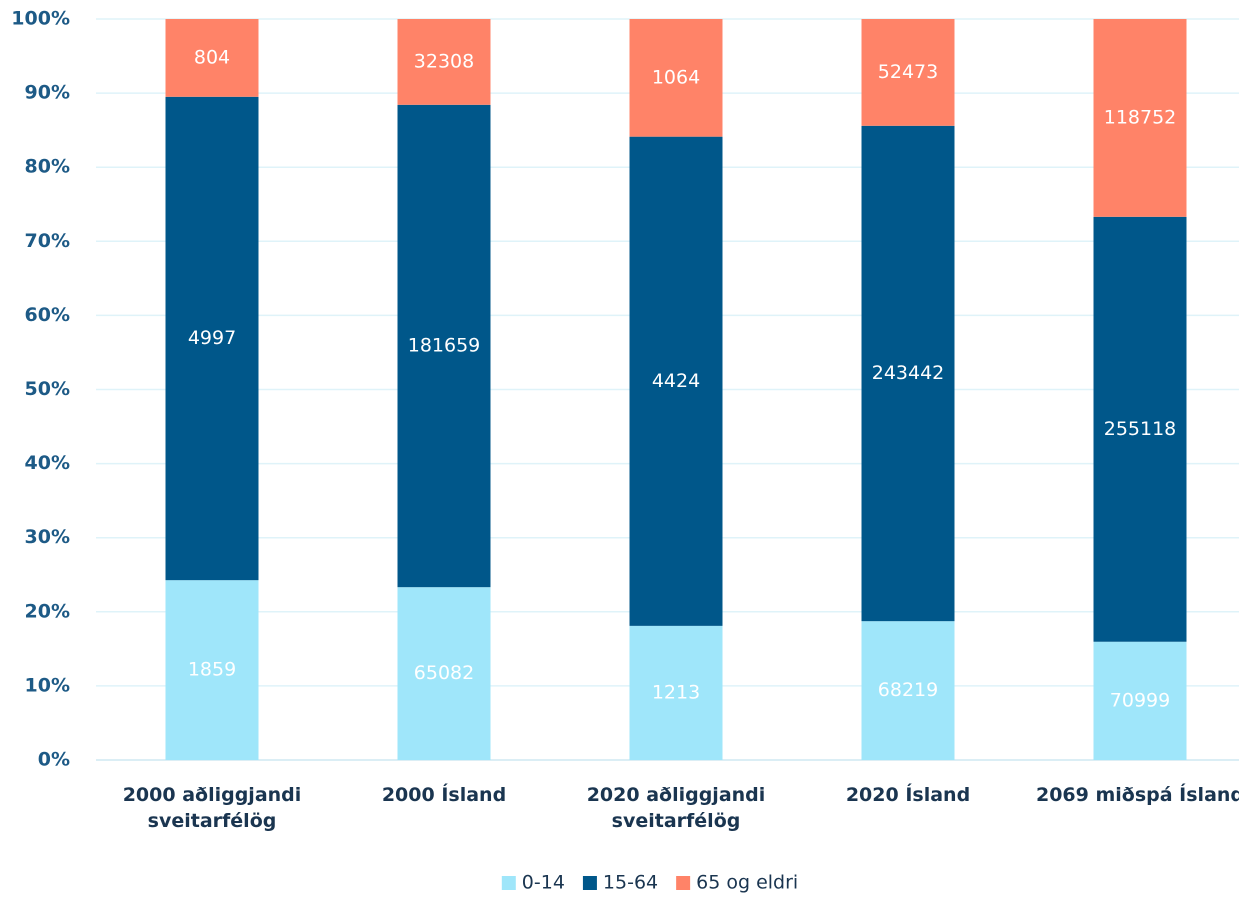 The height and width of the screenshot is (898, 1239). I want to click on data-label: 243442, so click(908, 373).